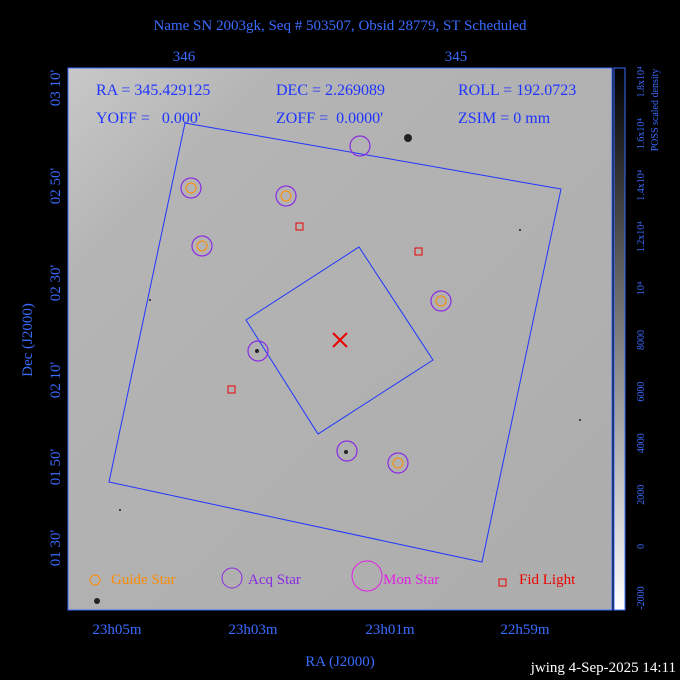 The image size is (680, 680). What do you see at coordinates (232, 578) in the screenshot?
I see `legend-acq-icon` at bounding box center [232, 578].